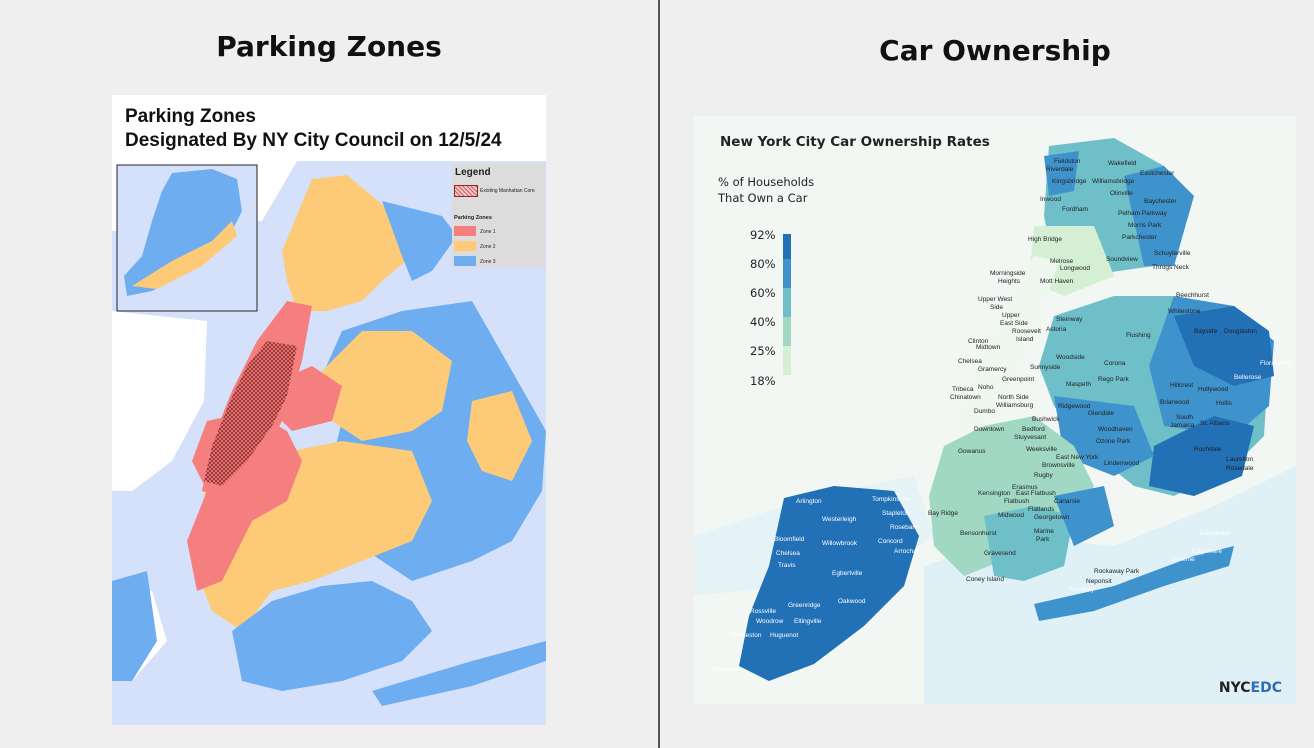  I want to click on label-midwood: Midwood, so click(1011, 515).